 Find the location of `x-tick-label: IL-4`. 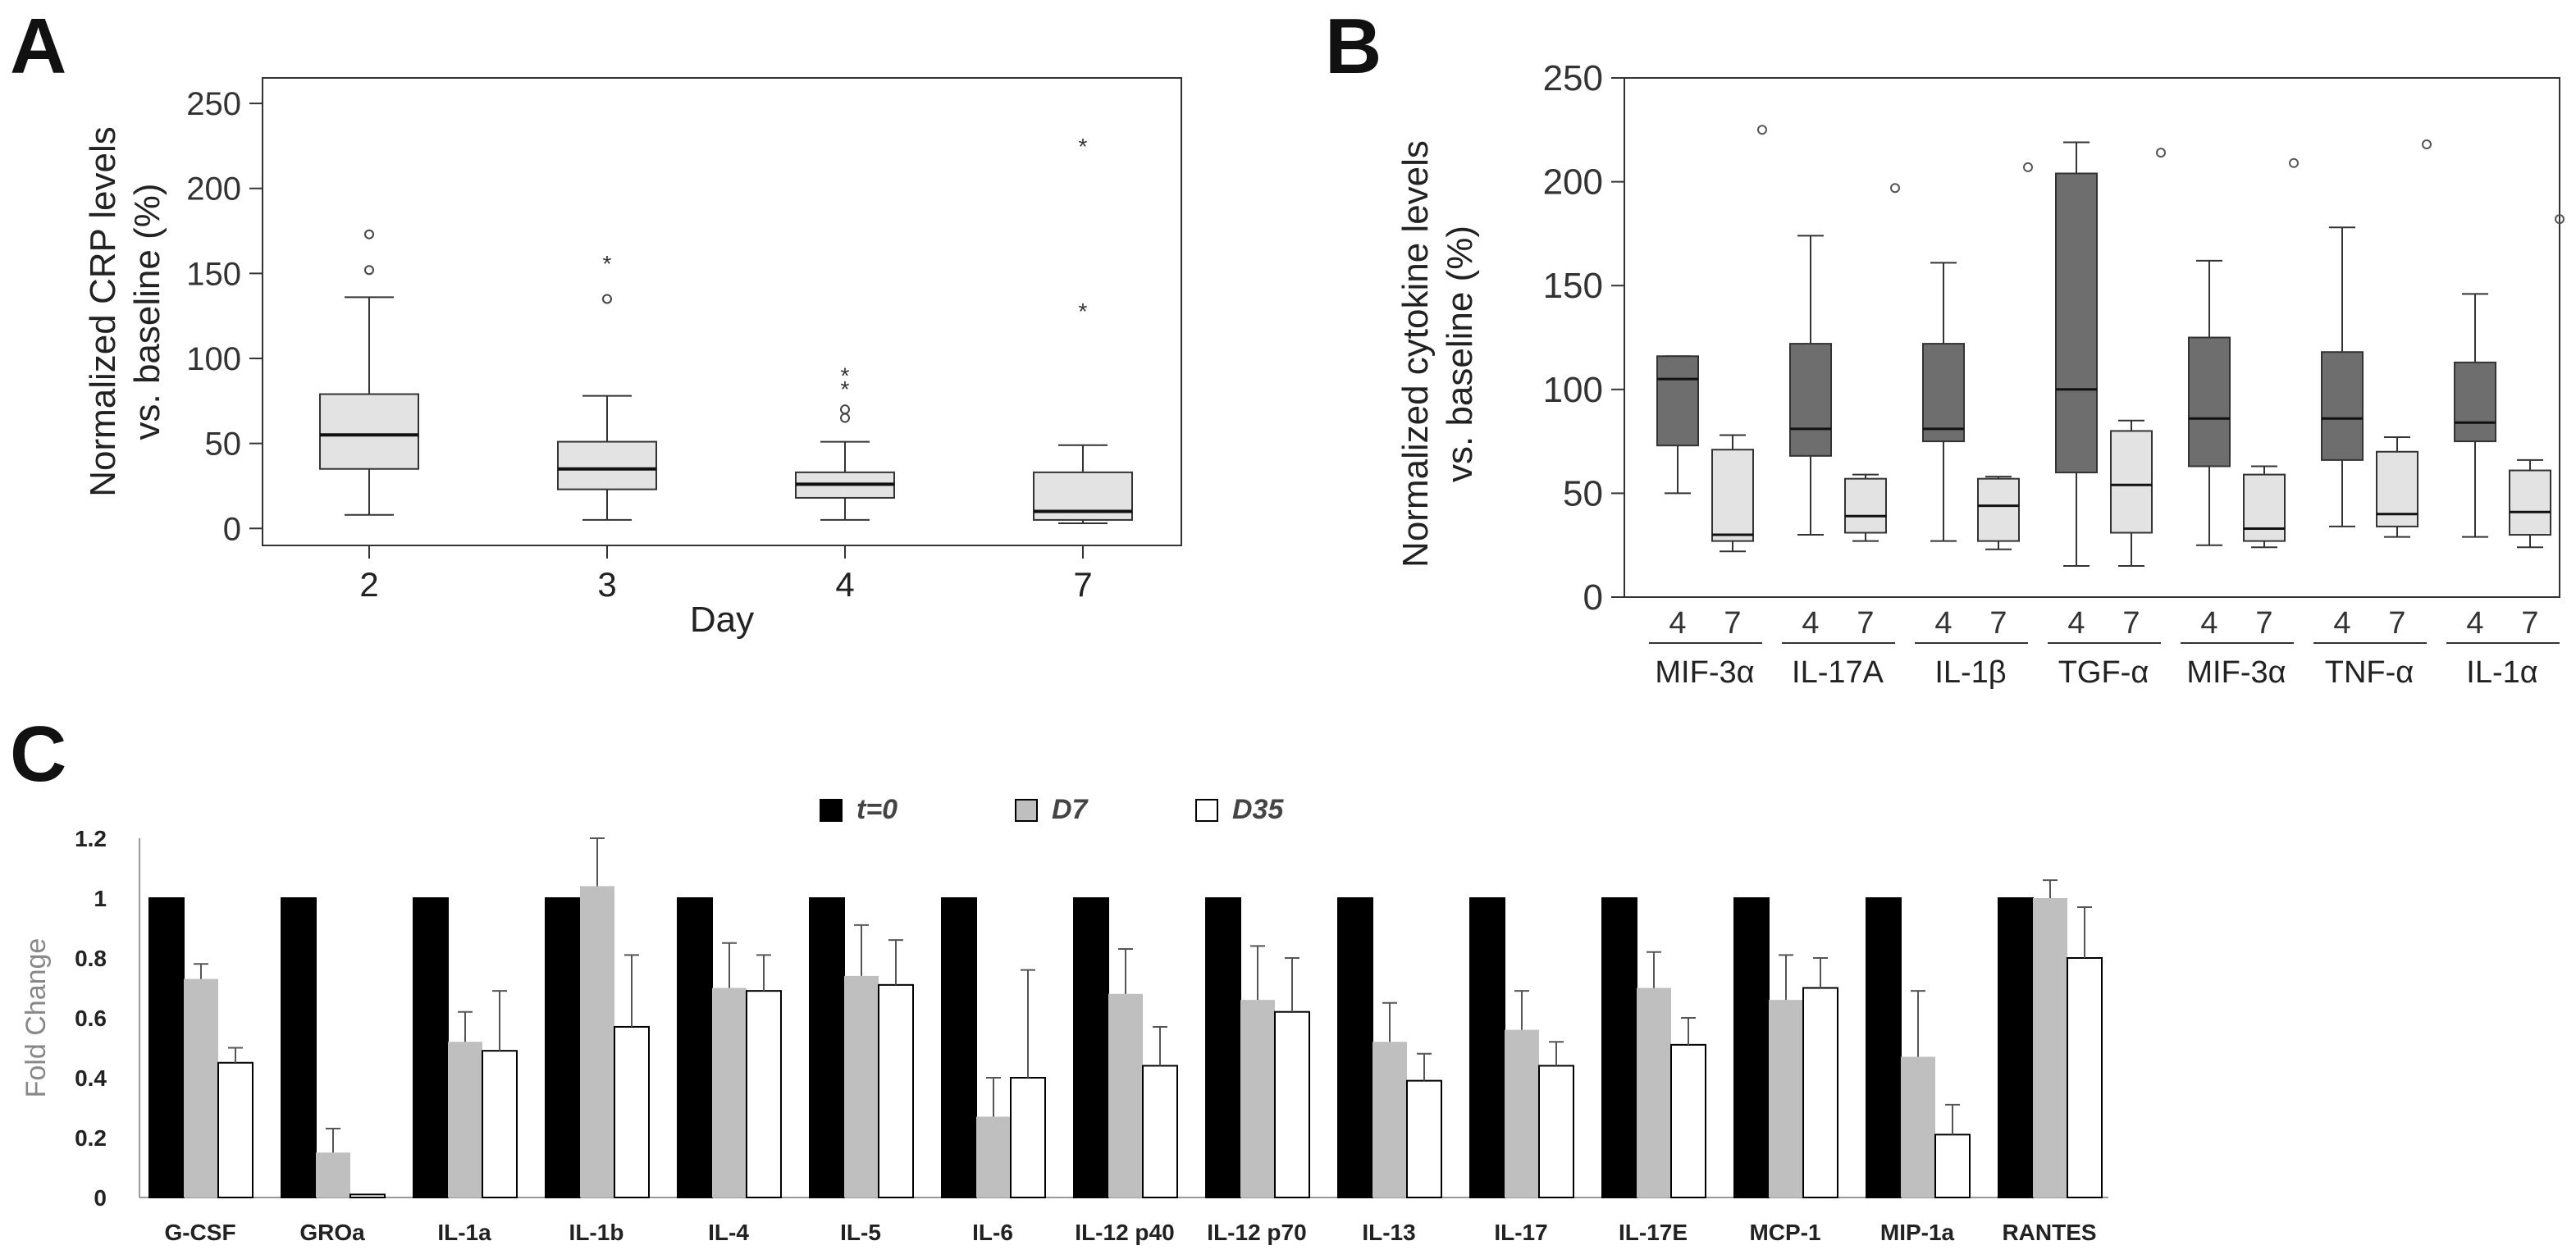

x-tick-label: IL-4 is located at coordinates (728, 1232).